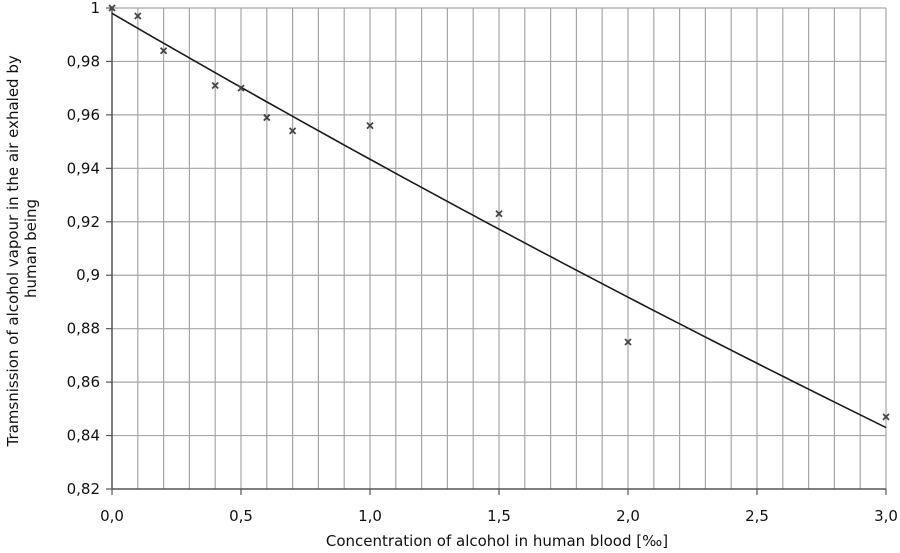  I want to click on y-tick-label: 0,9, so click(88, 275).